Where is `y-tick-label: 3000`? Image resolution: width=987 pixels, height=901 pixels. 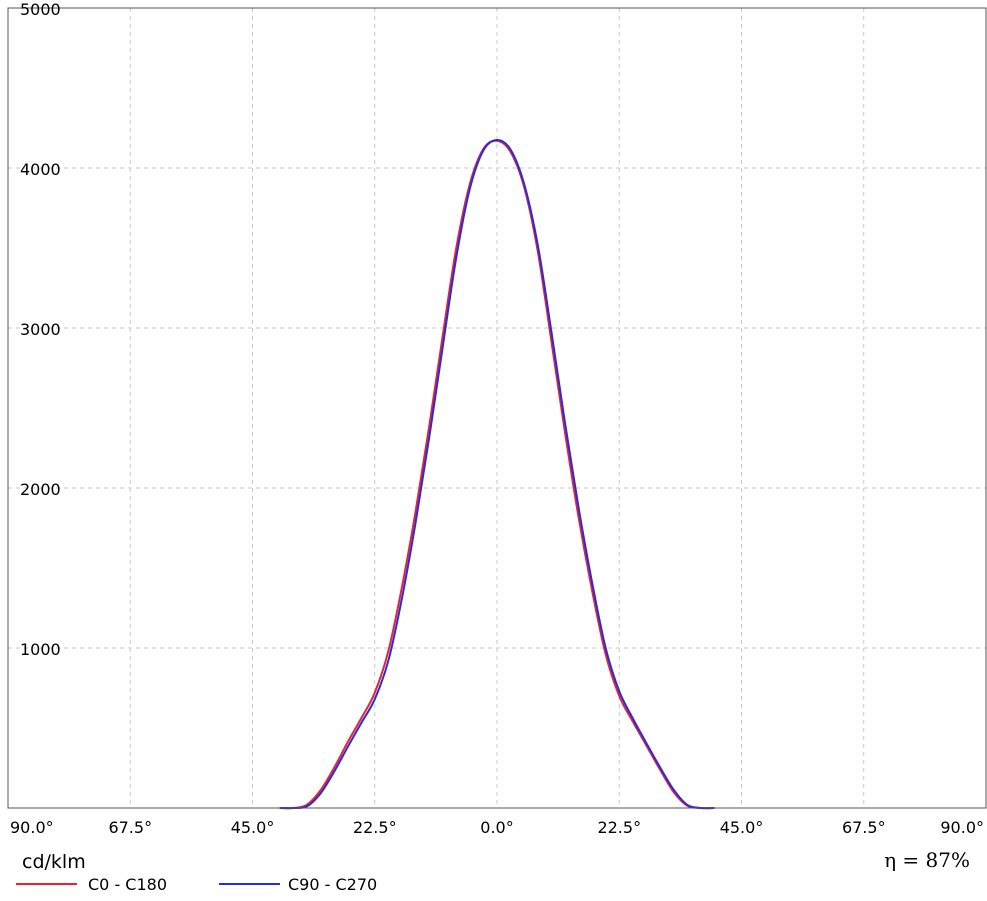 y-tick-label: 3000 is located at coordinates (40, 329).